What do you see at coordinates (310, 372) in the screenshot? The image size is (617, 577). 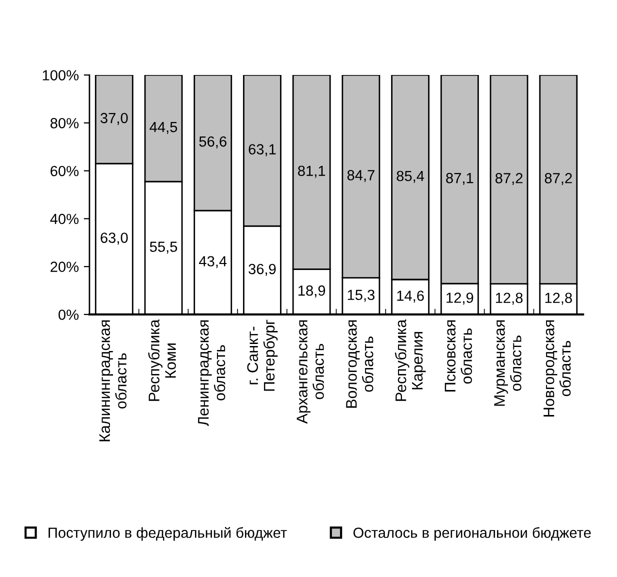 I see `x-tick-label: Архангельская область` at bounding box center [310, 372].